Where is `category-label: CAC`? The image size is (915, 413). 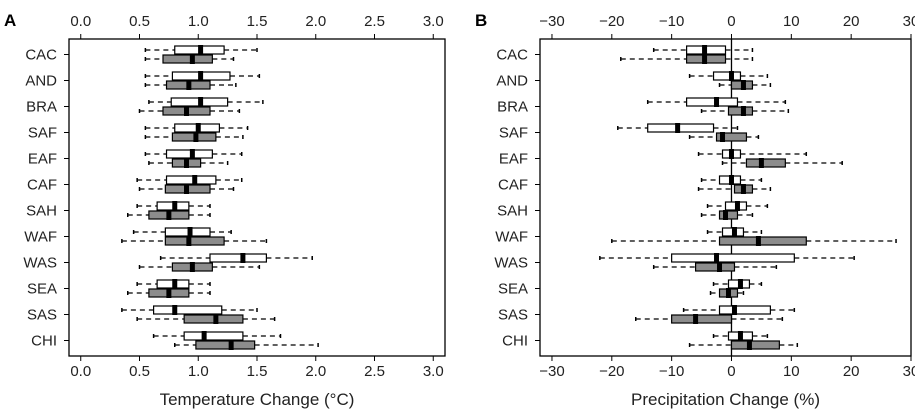 category-label: CAC is located at coordinates (41, 55).